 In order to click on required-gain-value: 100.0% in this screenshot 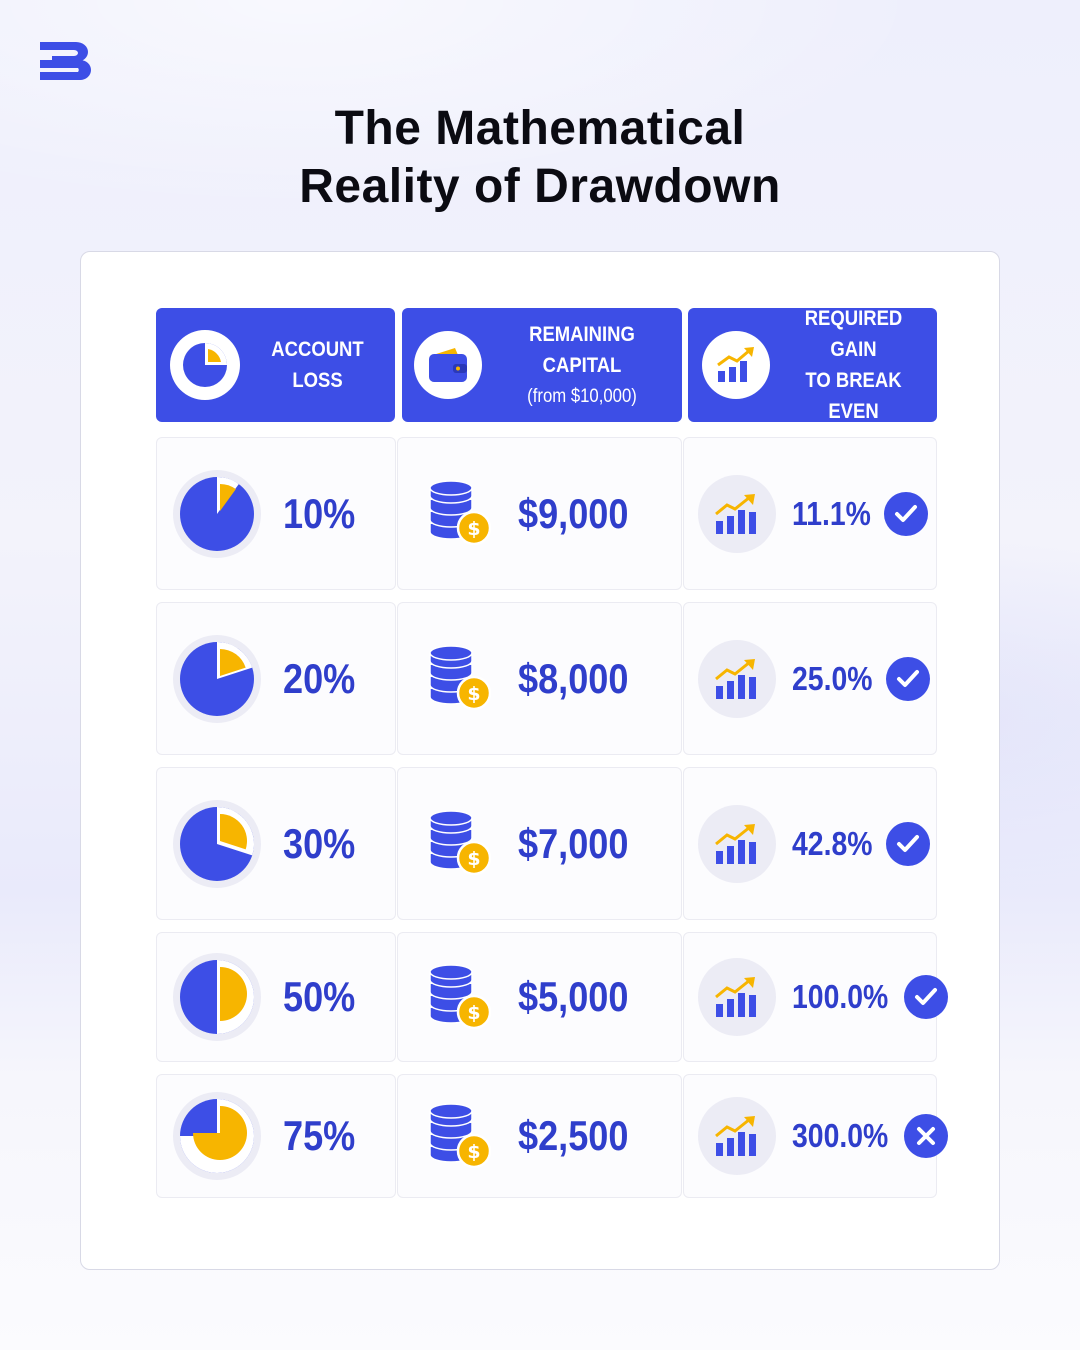, I will do `click(840, 996)`.